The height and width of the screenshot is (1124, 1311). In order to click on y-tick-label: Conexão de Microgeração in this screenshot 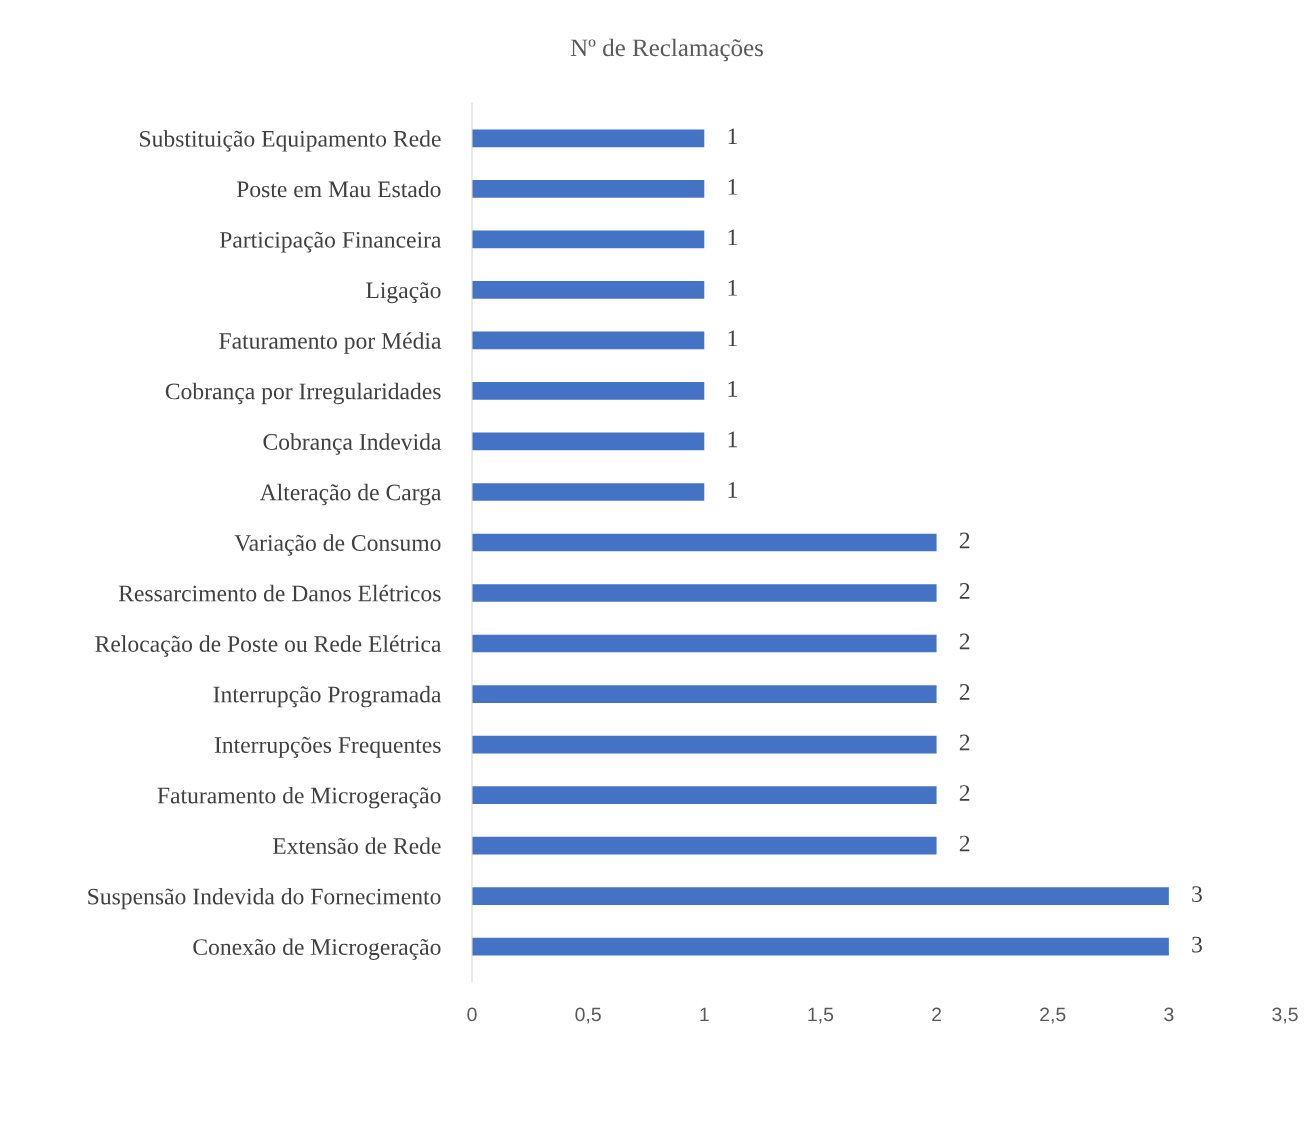, I will do `click(317, 949)`.